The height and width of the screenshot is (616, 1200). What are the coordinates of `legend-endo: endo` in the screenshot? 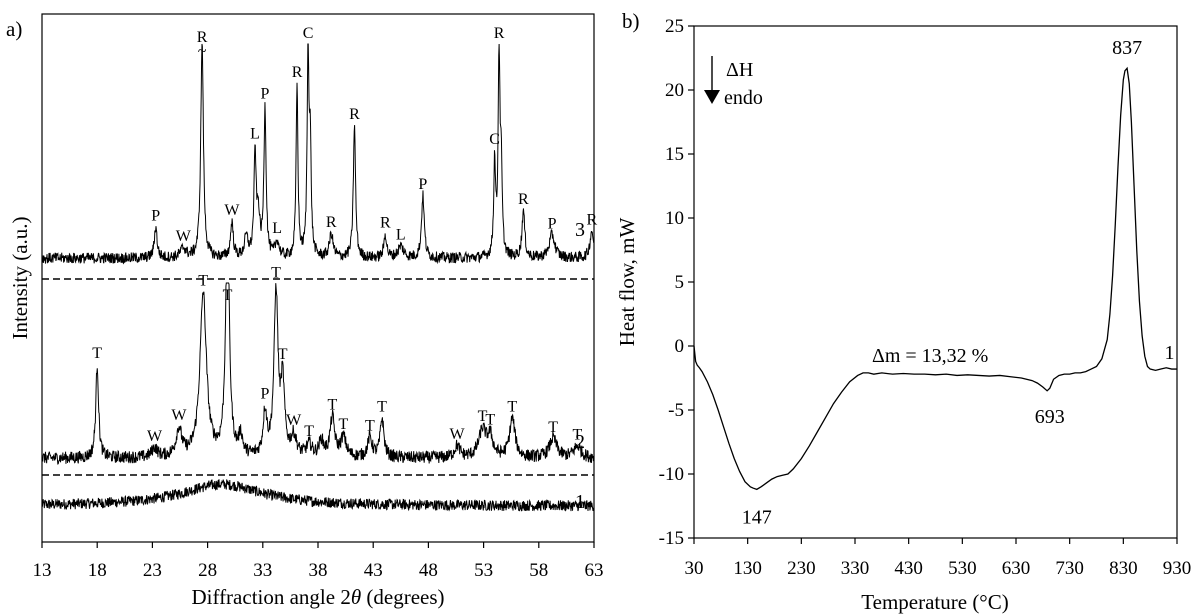 It's located at (743, 98).